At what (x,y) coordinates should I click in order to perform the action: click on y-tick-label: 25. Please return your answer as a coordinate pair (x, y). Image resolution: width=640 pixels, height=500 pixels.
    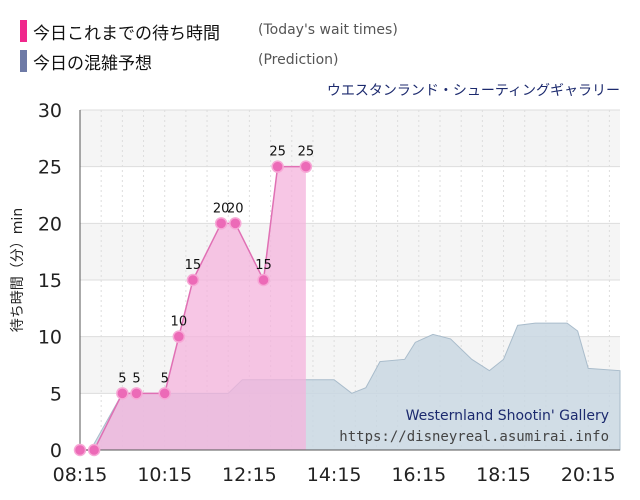
    Looking at the image, I should click on (50, 168).